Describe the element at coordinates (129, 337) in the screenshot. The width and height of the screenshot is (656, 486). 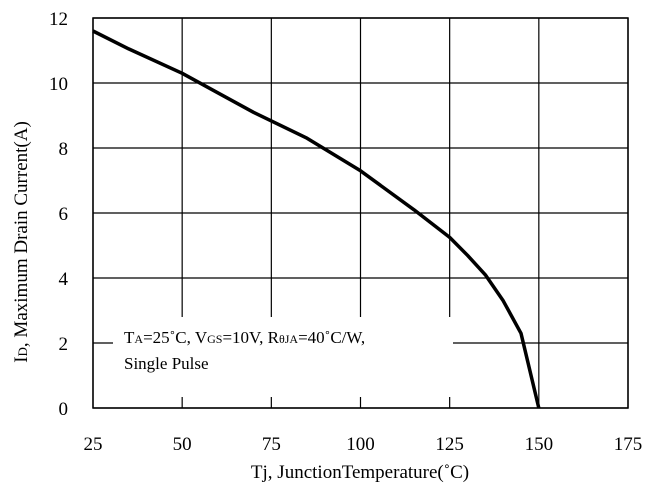
I see `annotation-text: T` at that location.